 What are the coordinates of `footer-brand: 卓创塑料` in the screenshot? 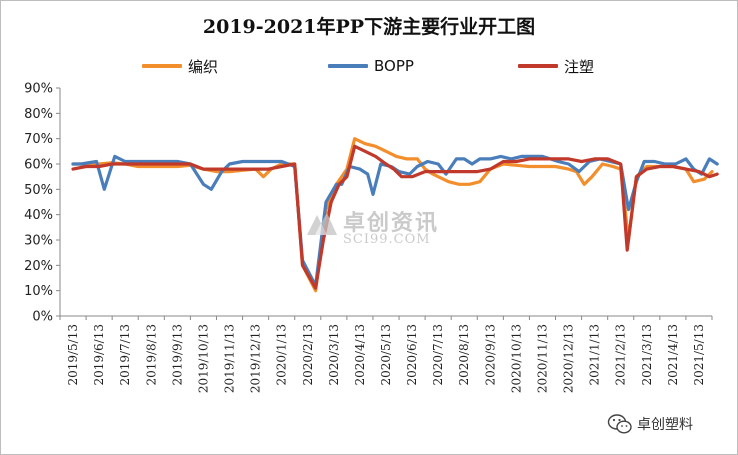 It's located at (650, 424).